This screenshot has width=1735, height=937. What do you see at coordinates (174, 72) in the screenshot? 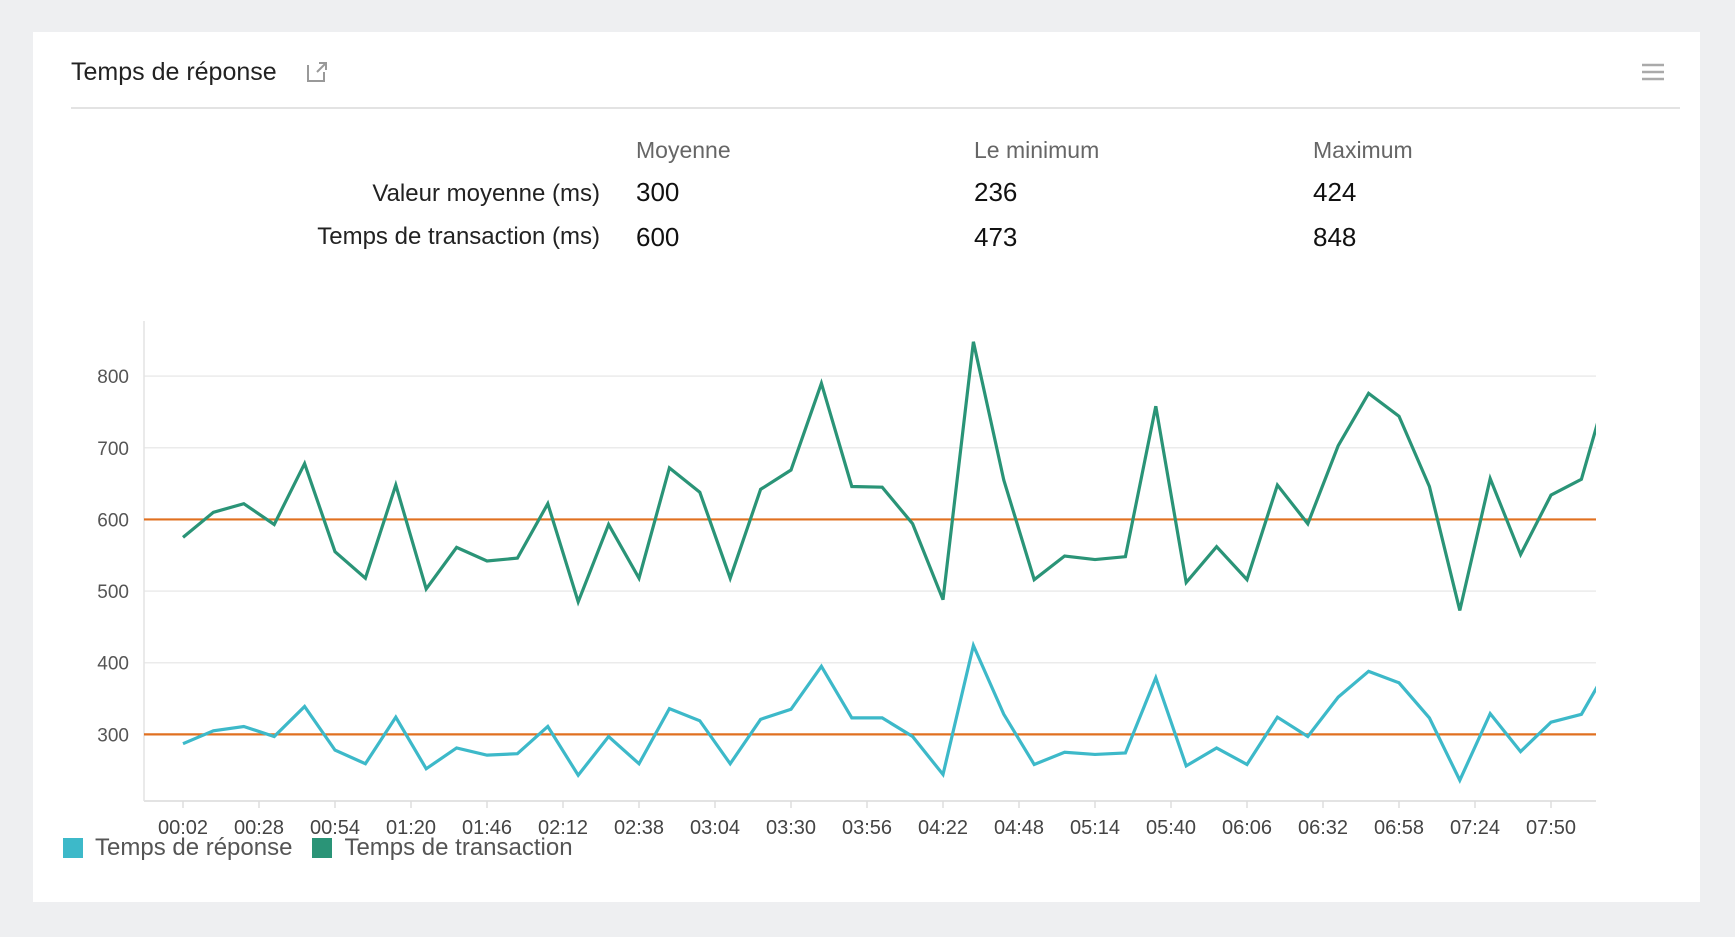
I see `card-title: Temps de réponse` at bounding box center [174, 72].